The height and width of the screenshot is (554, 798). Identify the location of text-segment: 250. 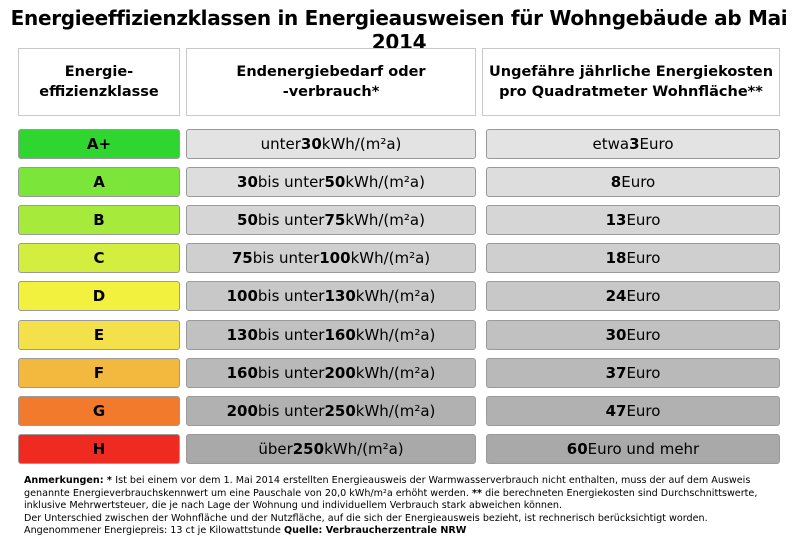
(308, 449).